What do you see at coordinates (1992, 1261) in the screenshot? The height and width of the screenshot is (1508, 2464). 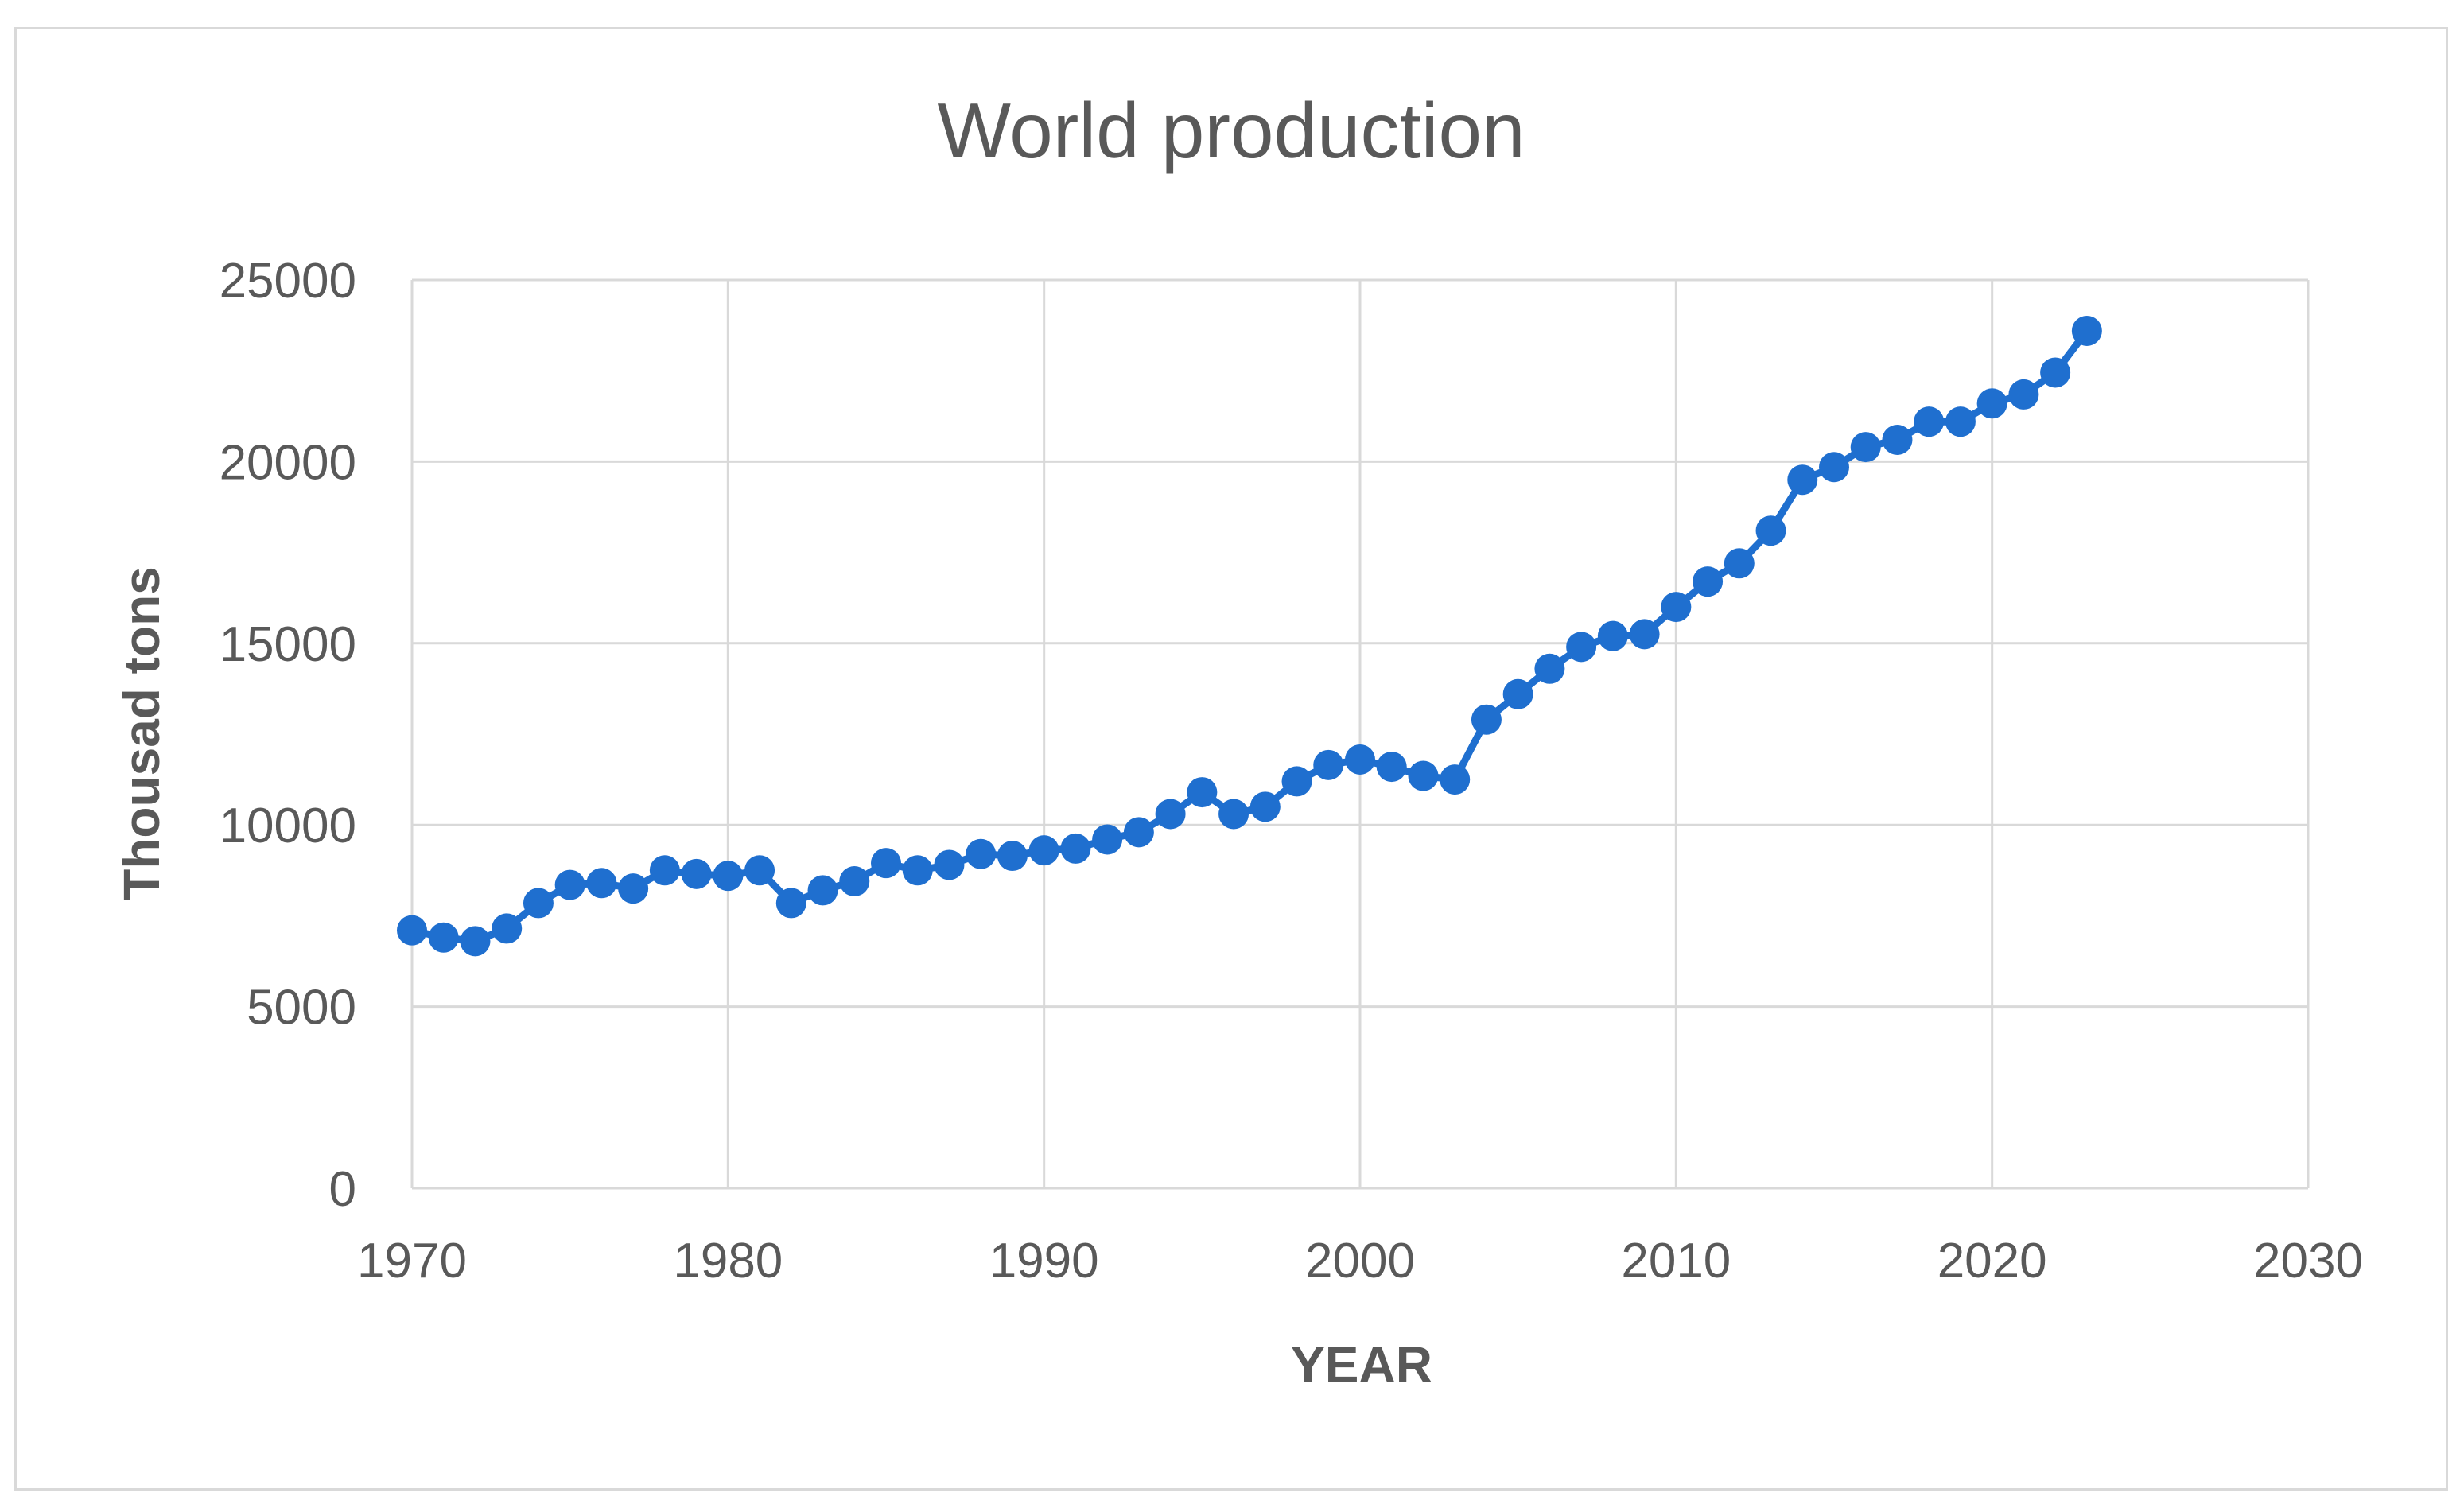 I see `x-tick-label: 2020` at bounding box center [1992, 1261].